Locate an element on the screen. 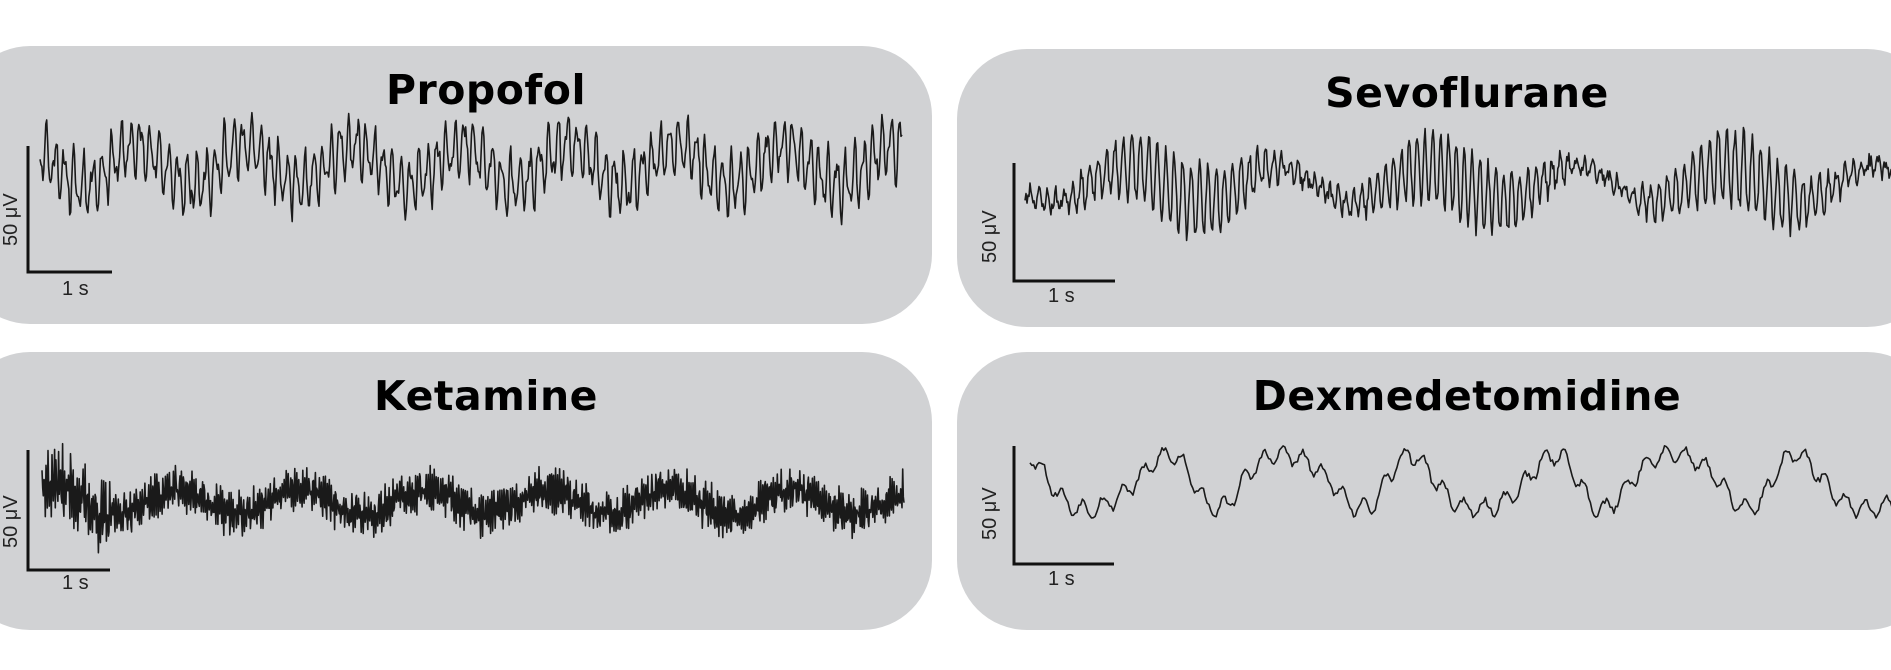 The height and width of the screenshot is (670, 1891). panel-title: Dexmedetomidine is located at coordinates (1467, 396).